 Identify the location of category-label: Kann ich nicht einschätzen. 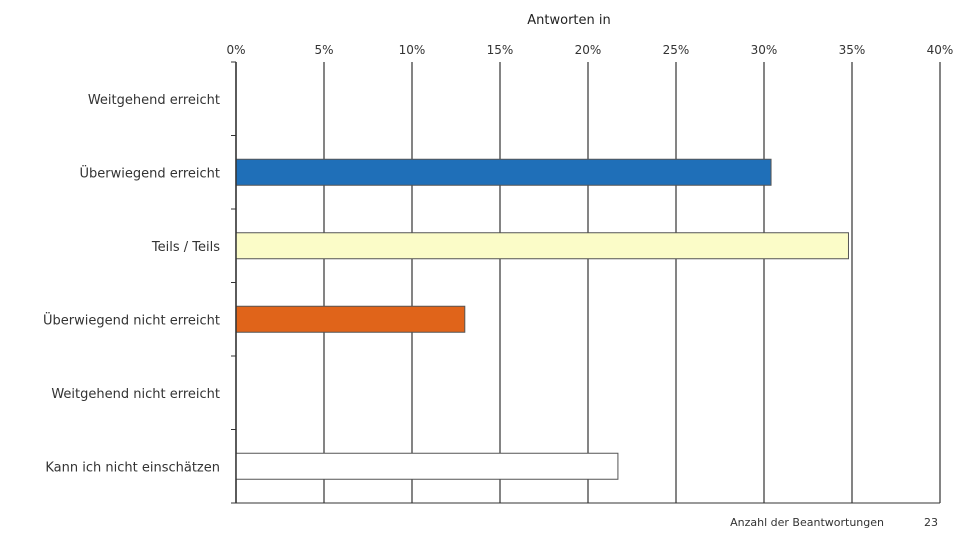
(132, 467).